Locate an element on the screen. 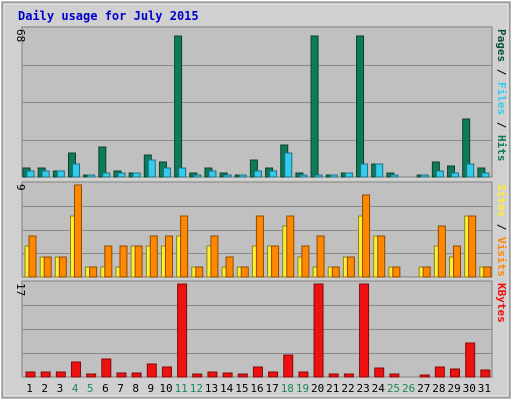  legend-files: Files is located at coordinates (501, 98).